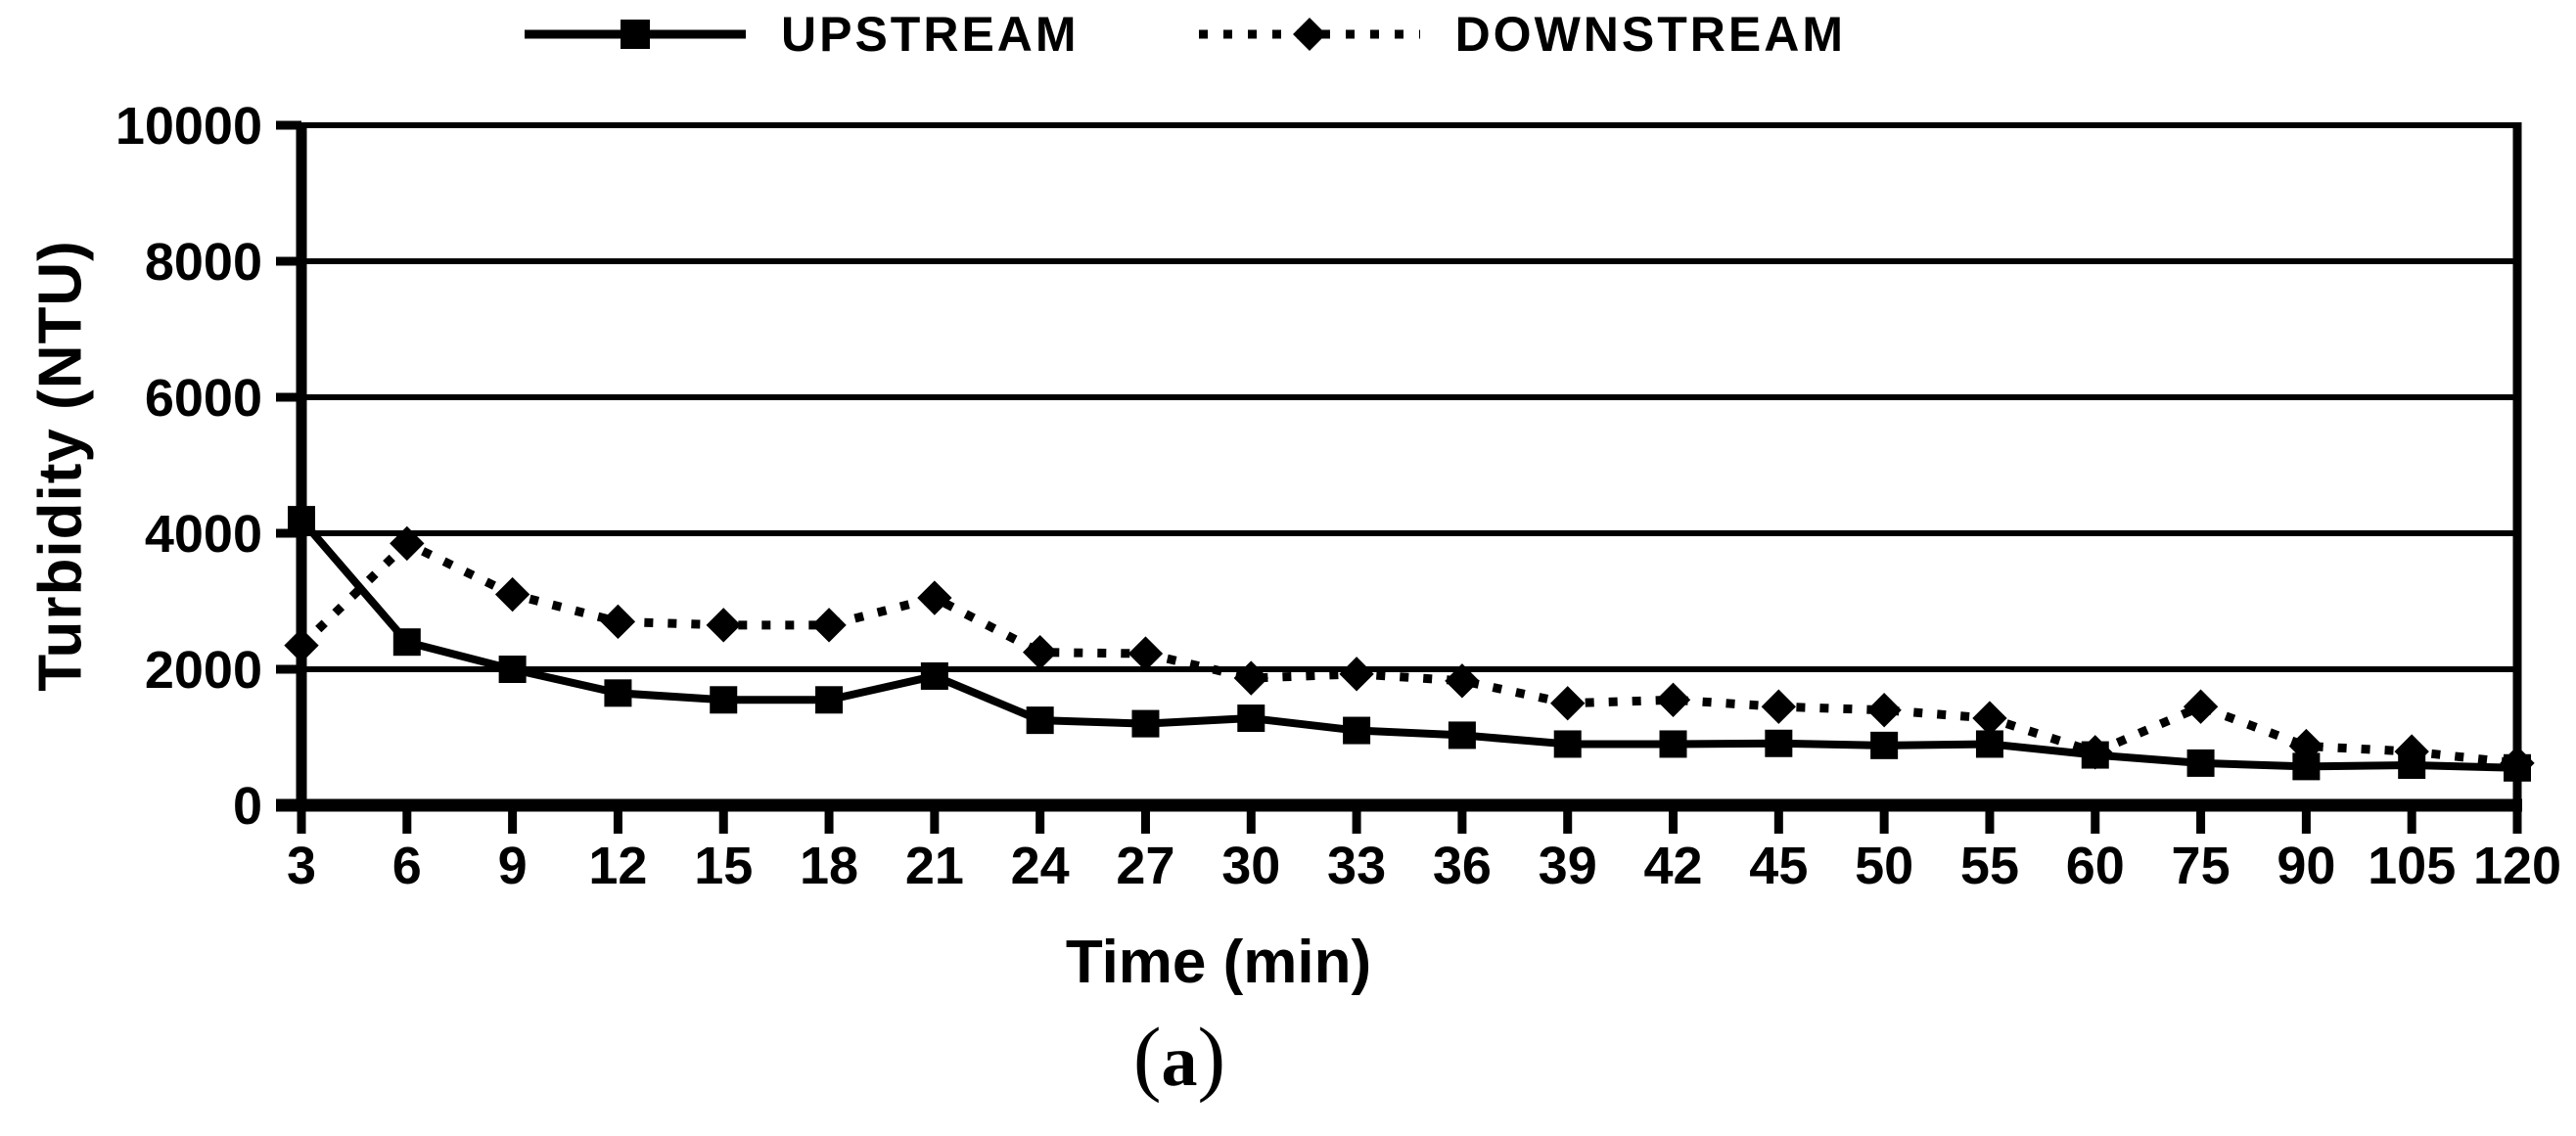 The height and width of the screenshot is (1136, 2576). What do you see at coordinates (1250, 866) in the screenshot?
I see `x-tick-label: 30` at bounding box center [1250, 866].